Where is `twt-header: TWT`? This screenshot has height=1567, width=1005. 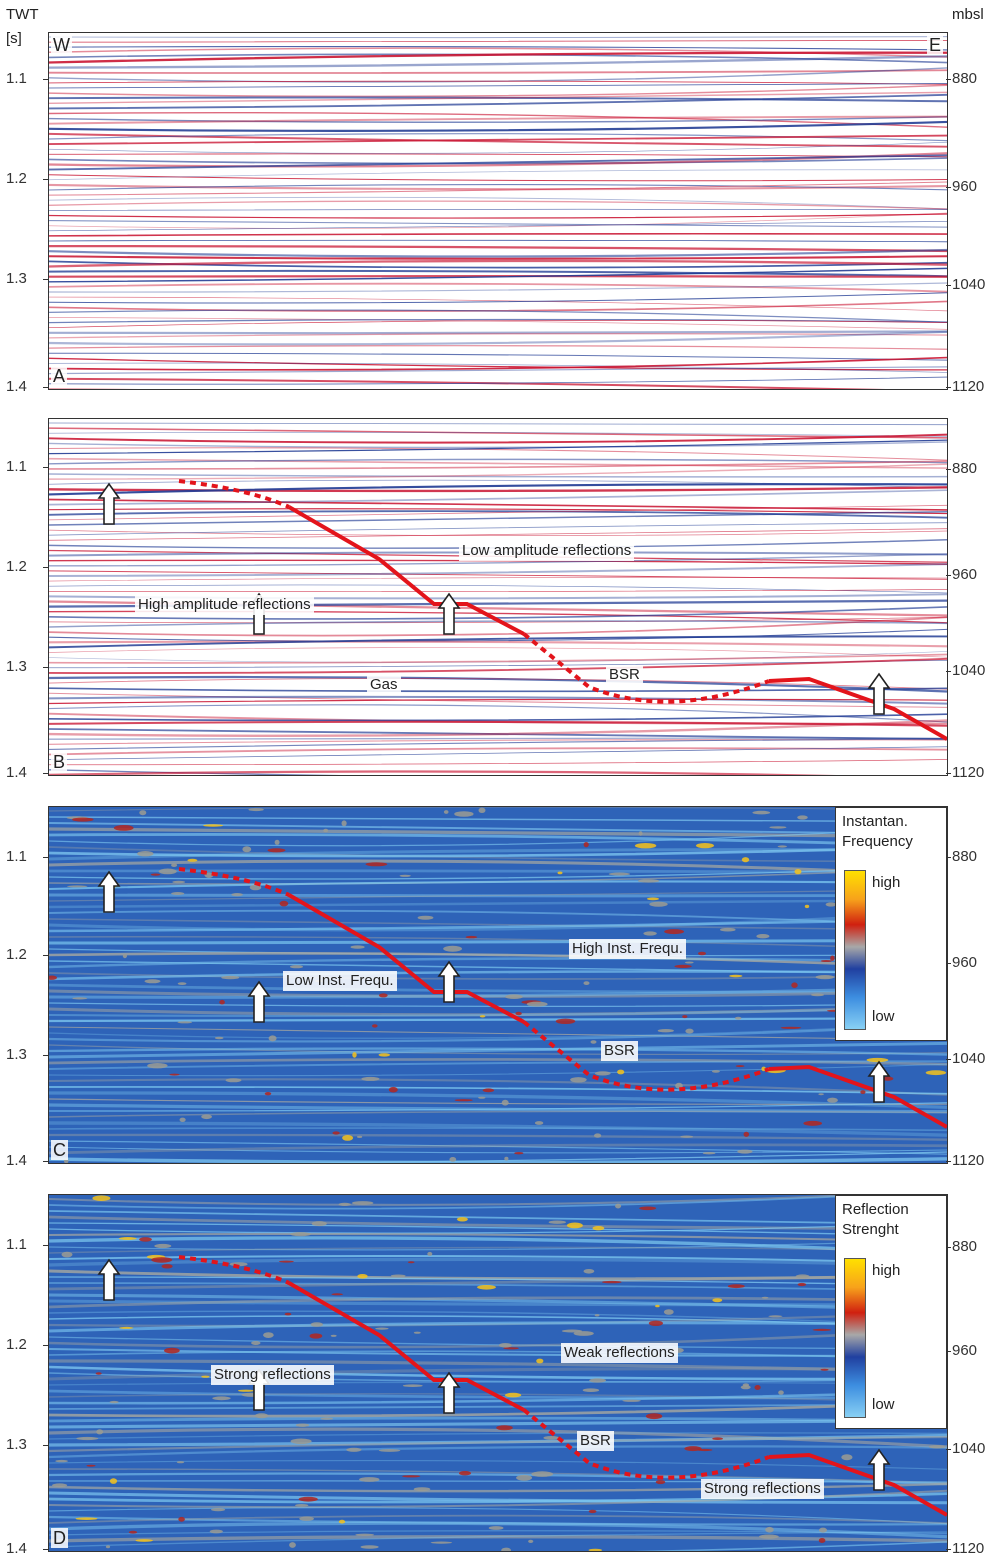
twt-header: TWT is located at coordinates (22, 14).